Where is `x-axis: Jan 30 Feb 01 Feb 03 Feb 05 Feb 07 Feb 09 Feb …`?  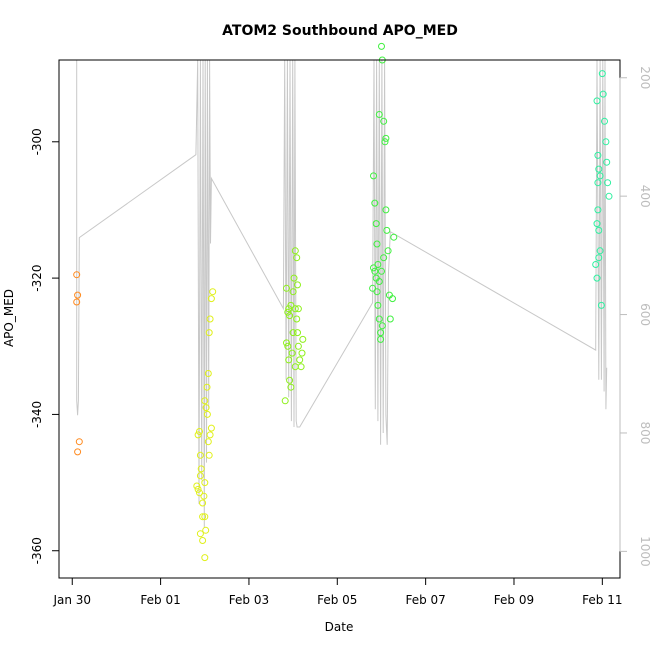 x-axis: Jan 30 Feb 01 Feb 03 Feb 05 Feb 07 Feb 09 Feb … is located at coordinates (337, 592).